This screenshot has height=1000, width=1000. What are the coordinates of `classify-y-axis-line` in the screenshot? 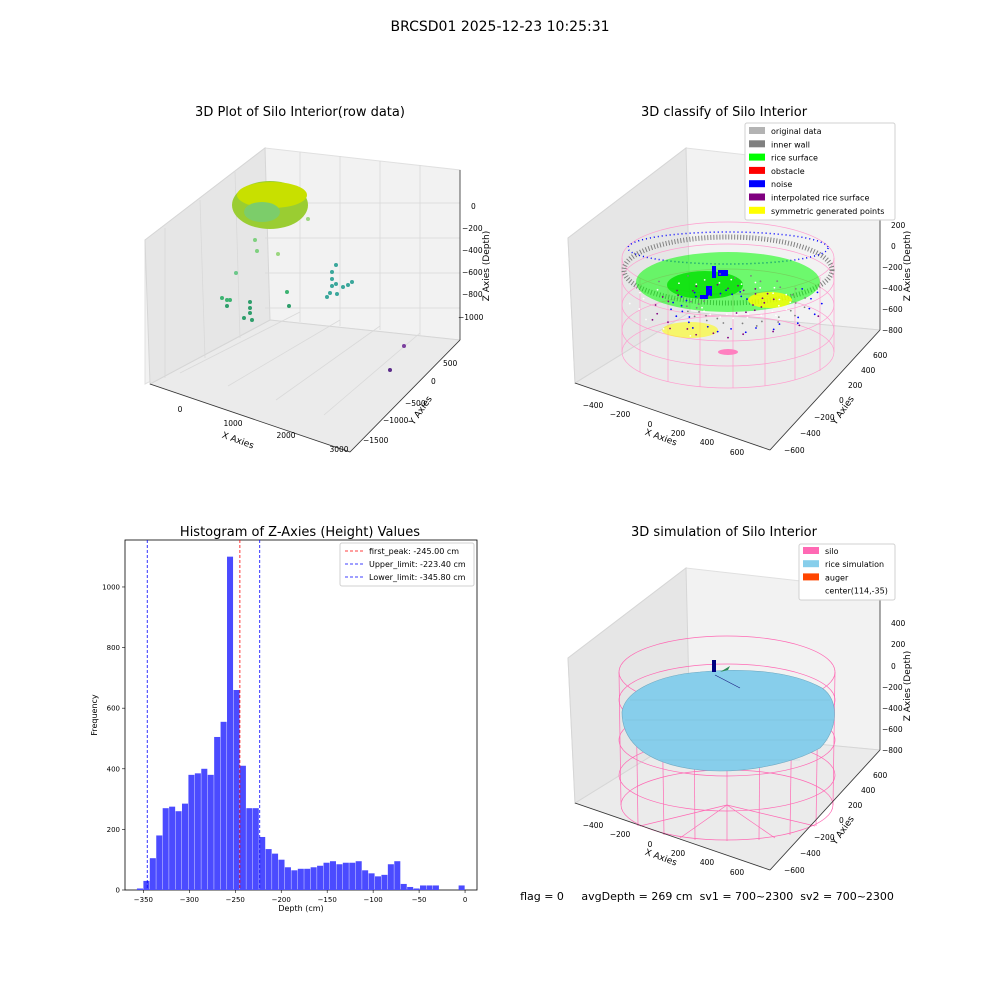 It's located at (825, 390).